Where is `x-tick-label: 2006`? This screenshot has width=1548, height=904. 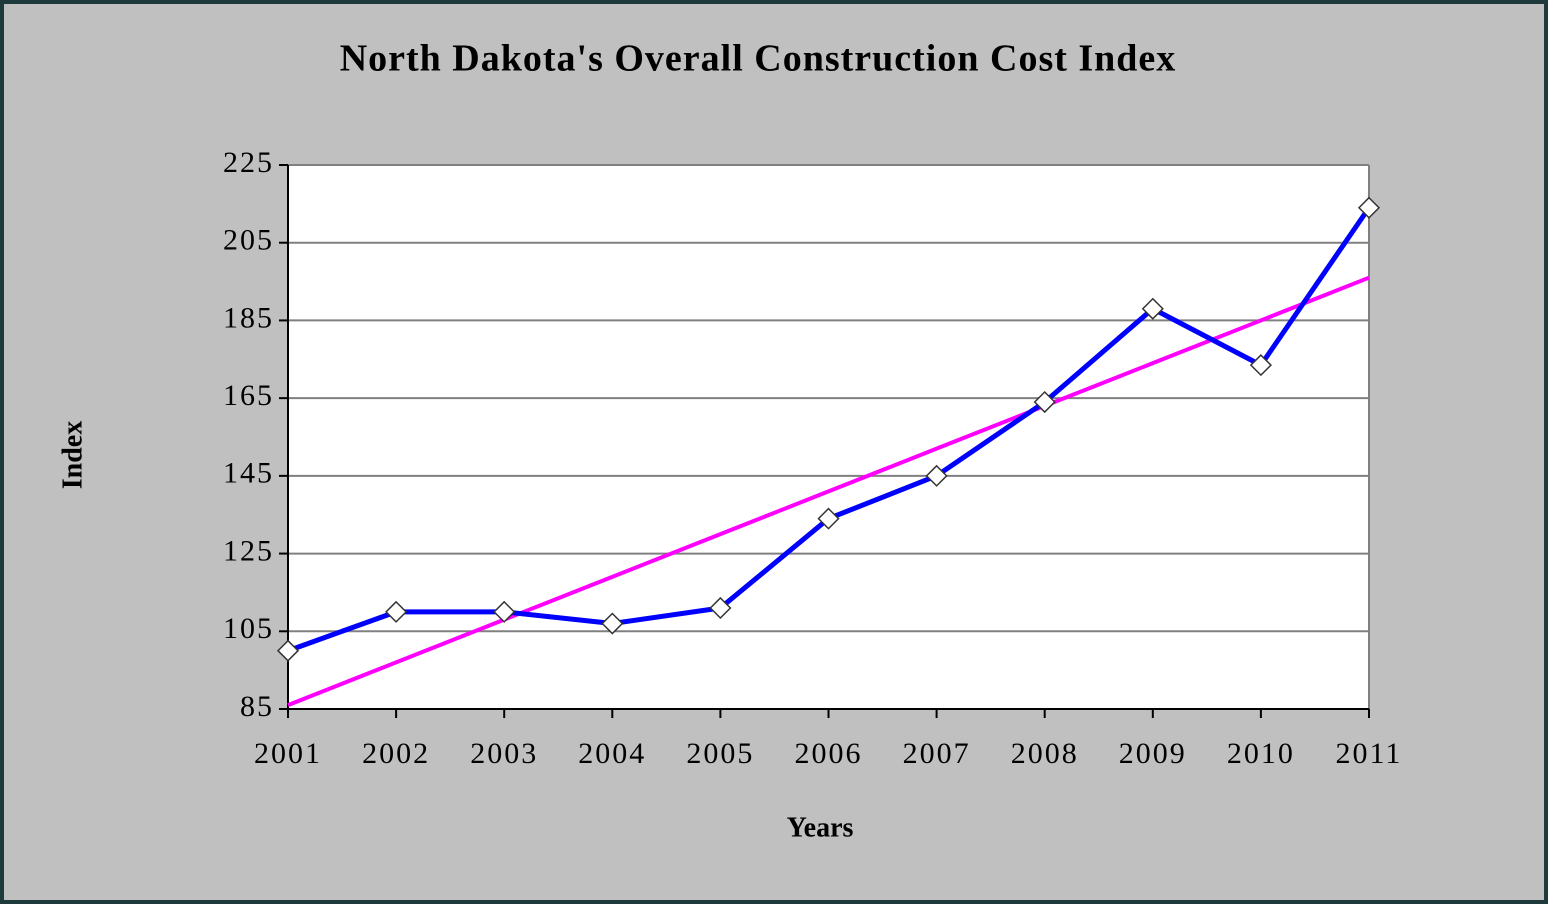 x-tick-label: 2006 is located at coordinates (829, 753).